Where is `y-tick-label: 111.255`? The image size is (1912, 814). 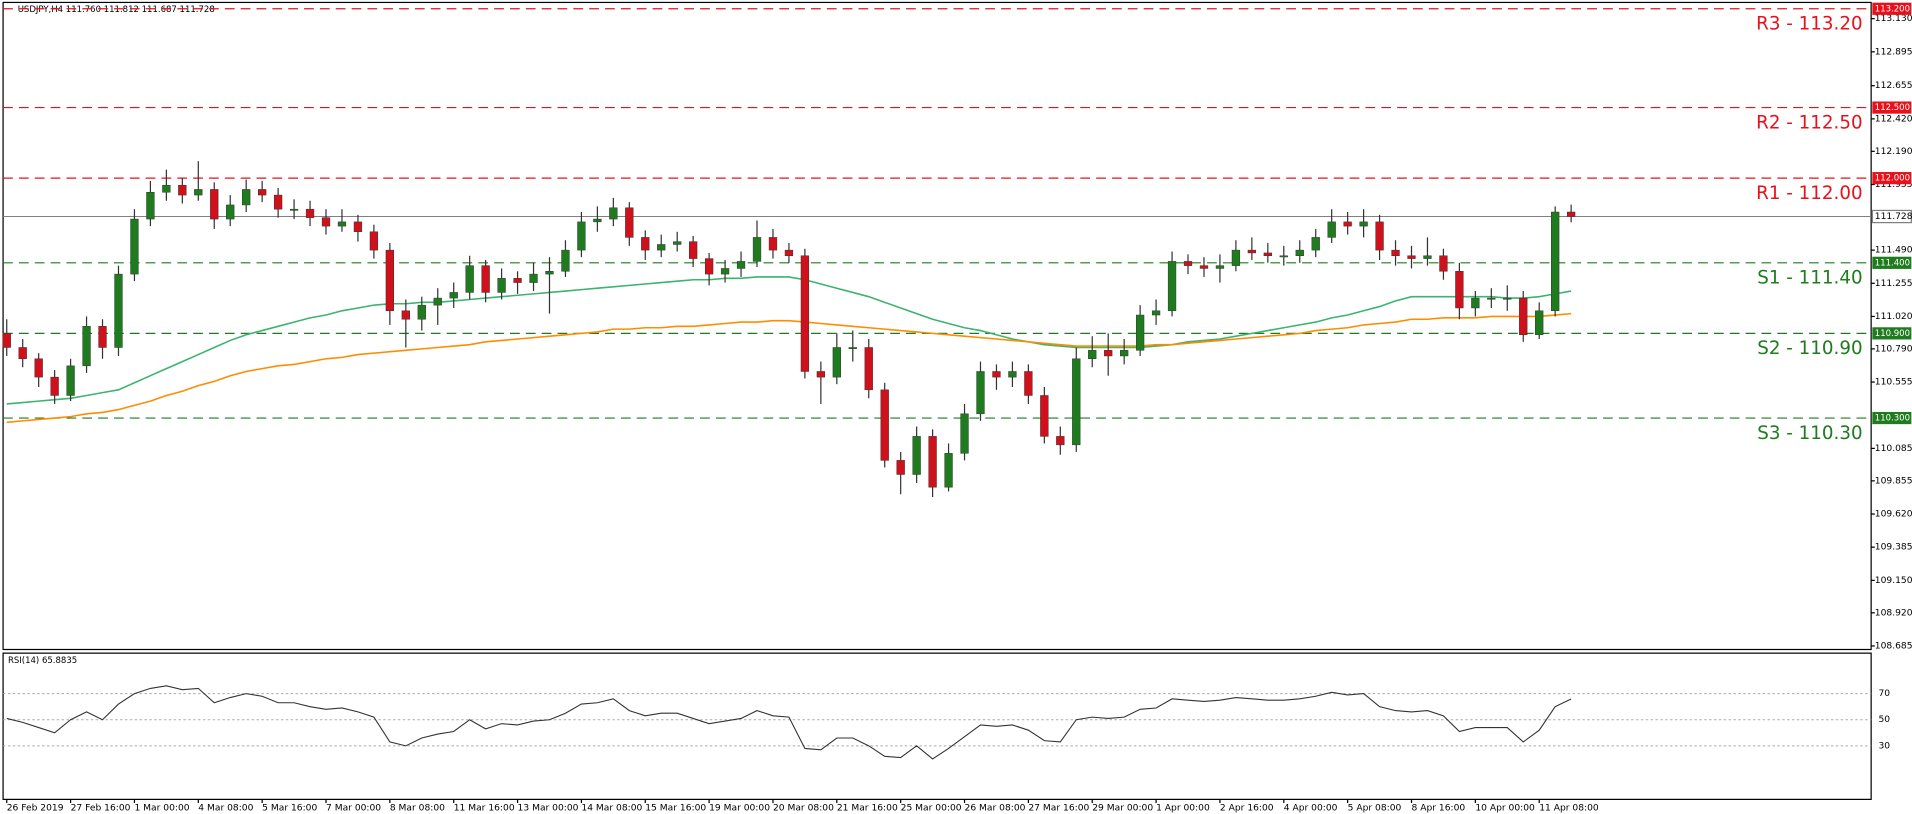 y-tick-label: 111.255 is located at coordinates (1893, 284).